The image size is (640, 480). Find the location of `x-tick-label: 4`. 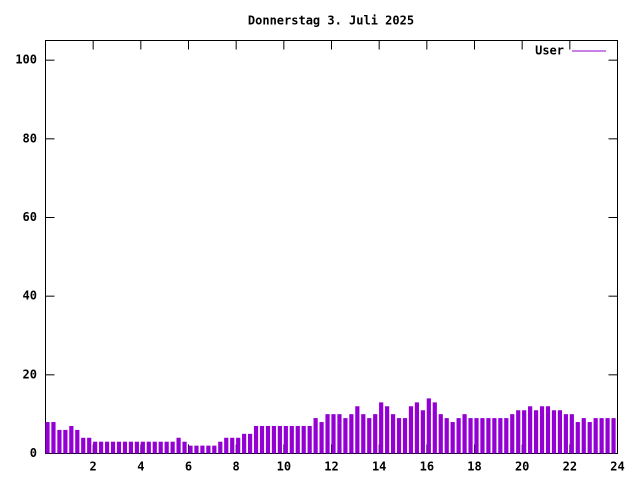

x-tick-label: 4 is located at coordinates (140, 467).